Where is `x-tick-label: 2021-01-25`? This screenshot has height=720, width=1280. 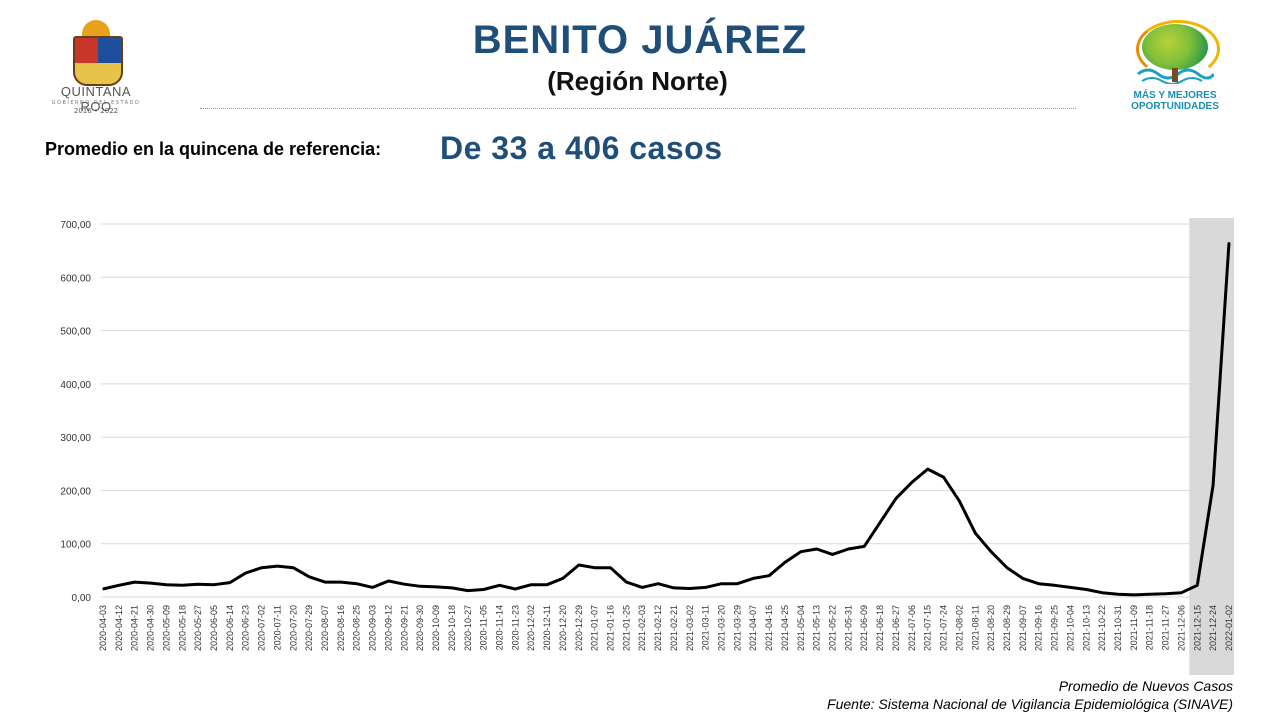
x-tick-label: 2021-01-25 is located at coordinates (626, 628).